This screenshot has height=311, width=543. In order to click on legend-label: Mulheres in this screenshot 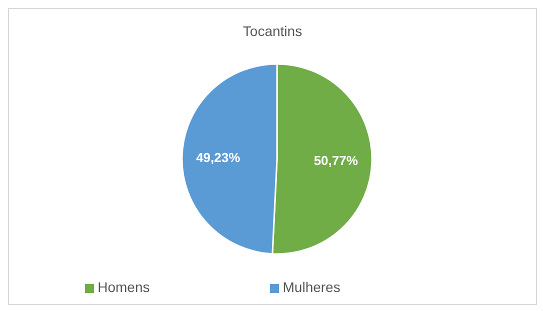, I will do `click(311, 287)`.